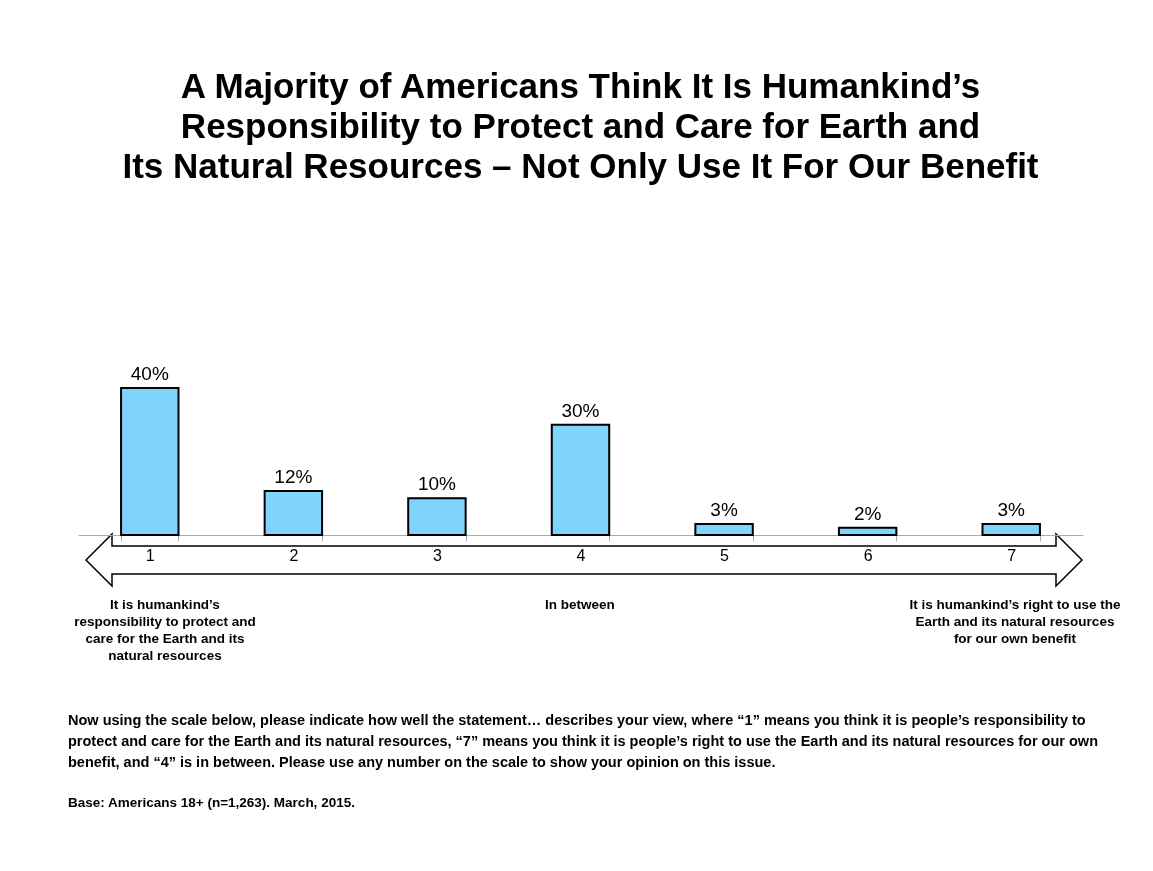 This screenshot has width=1153, height=871. What do you see at coordinates (437, 555) in the screenshot?
I see `x-tick-label: 3` at bounding box center [437, 555].